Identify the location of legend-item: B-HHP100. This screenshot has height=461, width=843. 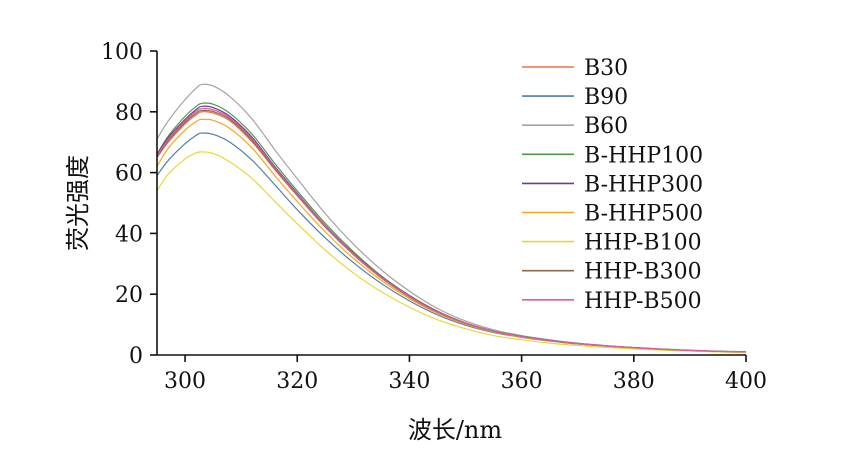
(612, 155).